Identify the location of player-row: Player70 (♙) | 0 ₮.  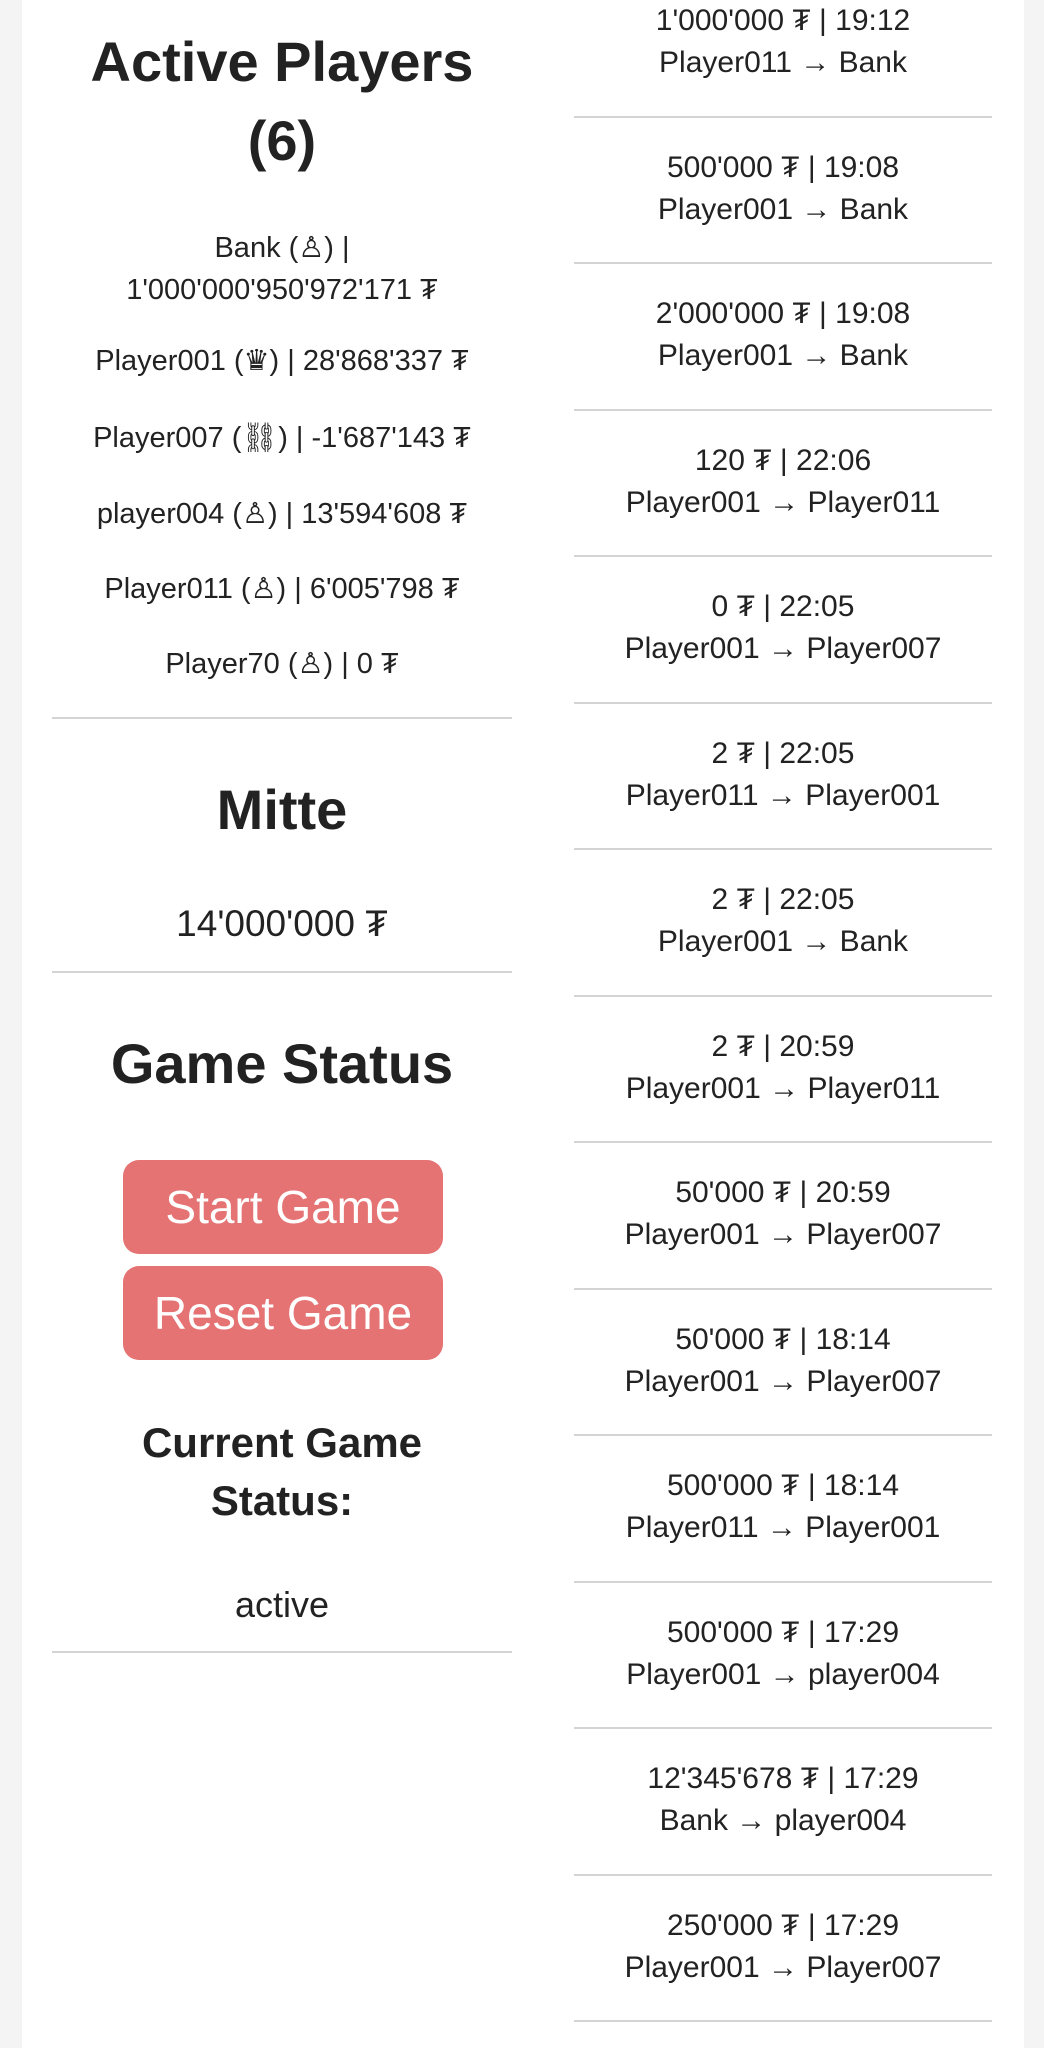
(282, 664).